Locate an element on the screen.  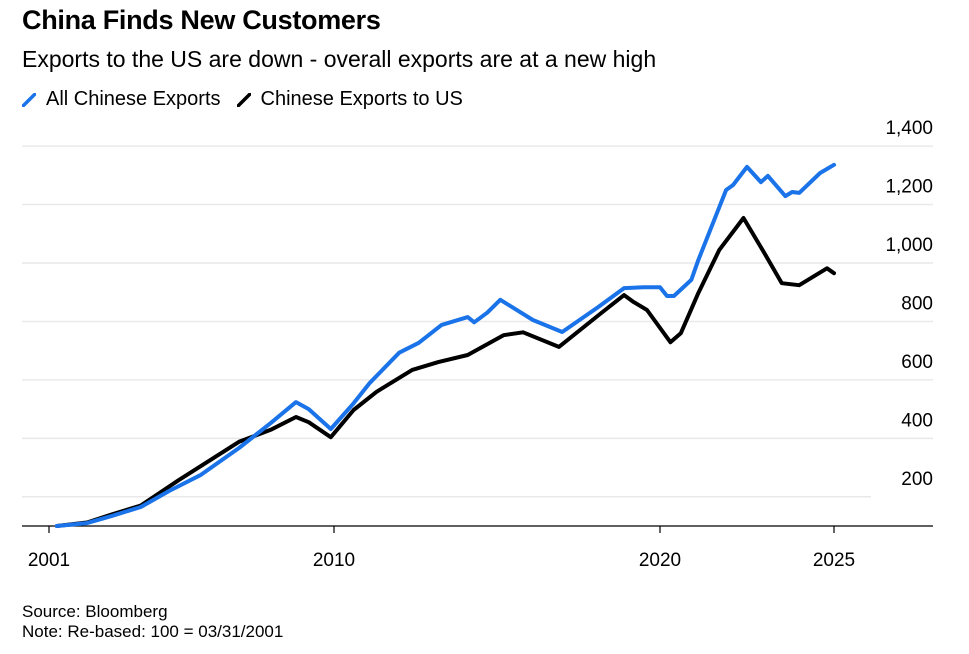
x-tick-label: 2025 is located at coordinates (834, 560).